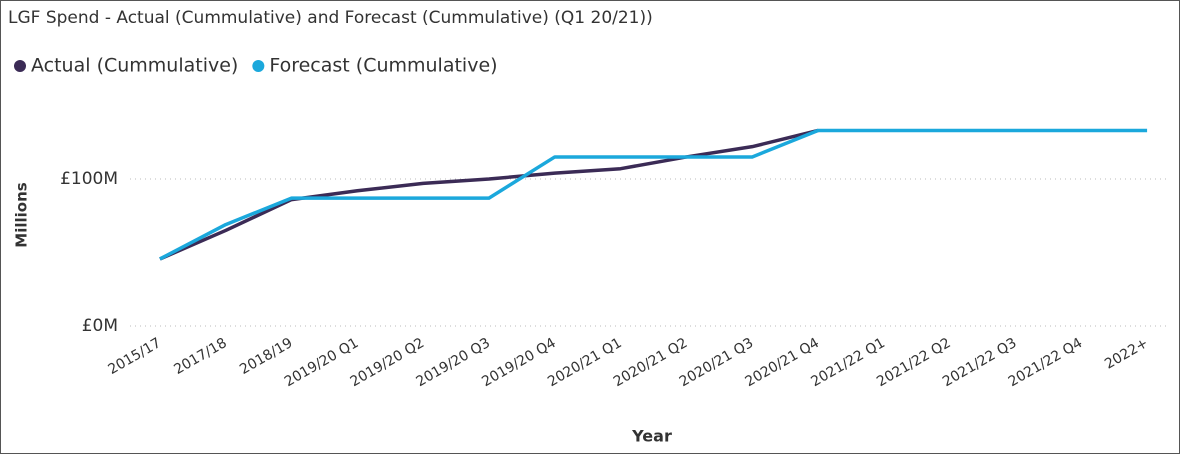 Image resolution: width=1180 pixels, height=454 pixels. I want to click on y-tick-label: £100M, so click(89, 179).